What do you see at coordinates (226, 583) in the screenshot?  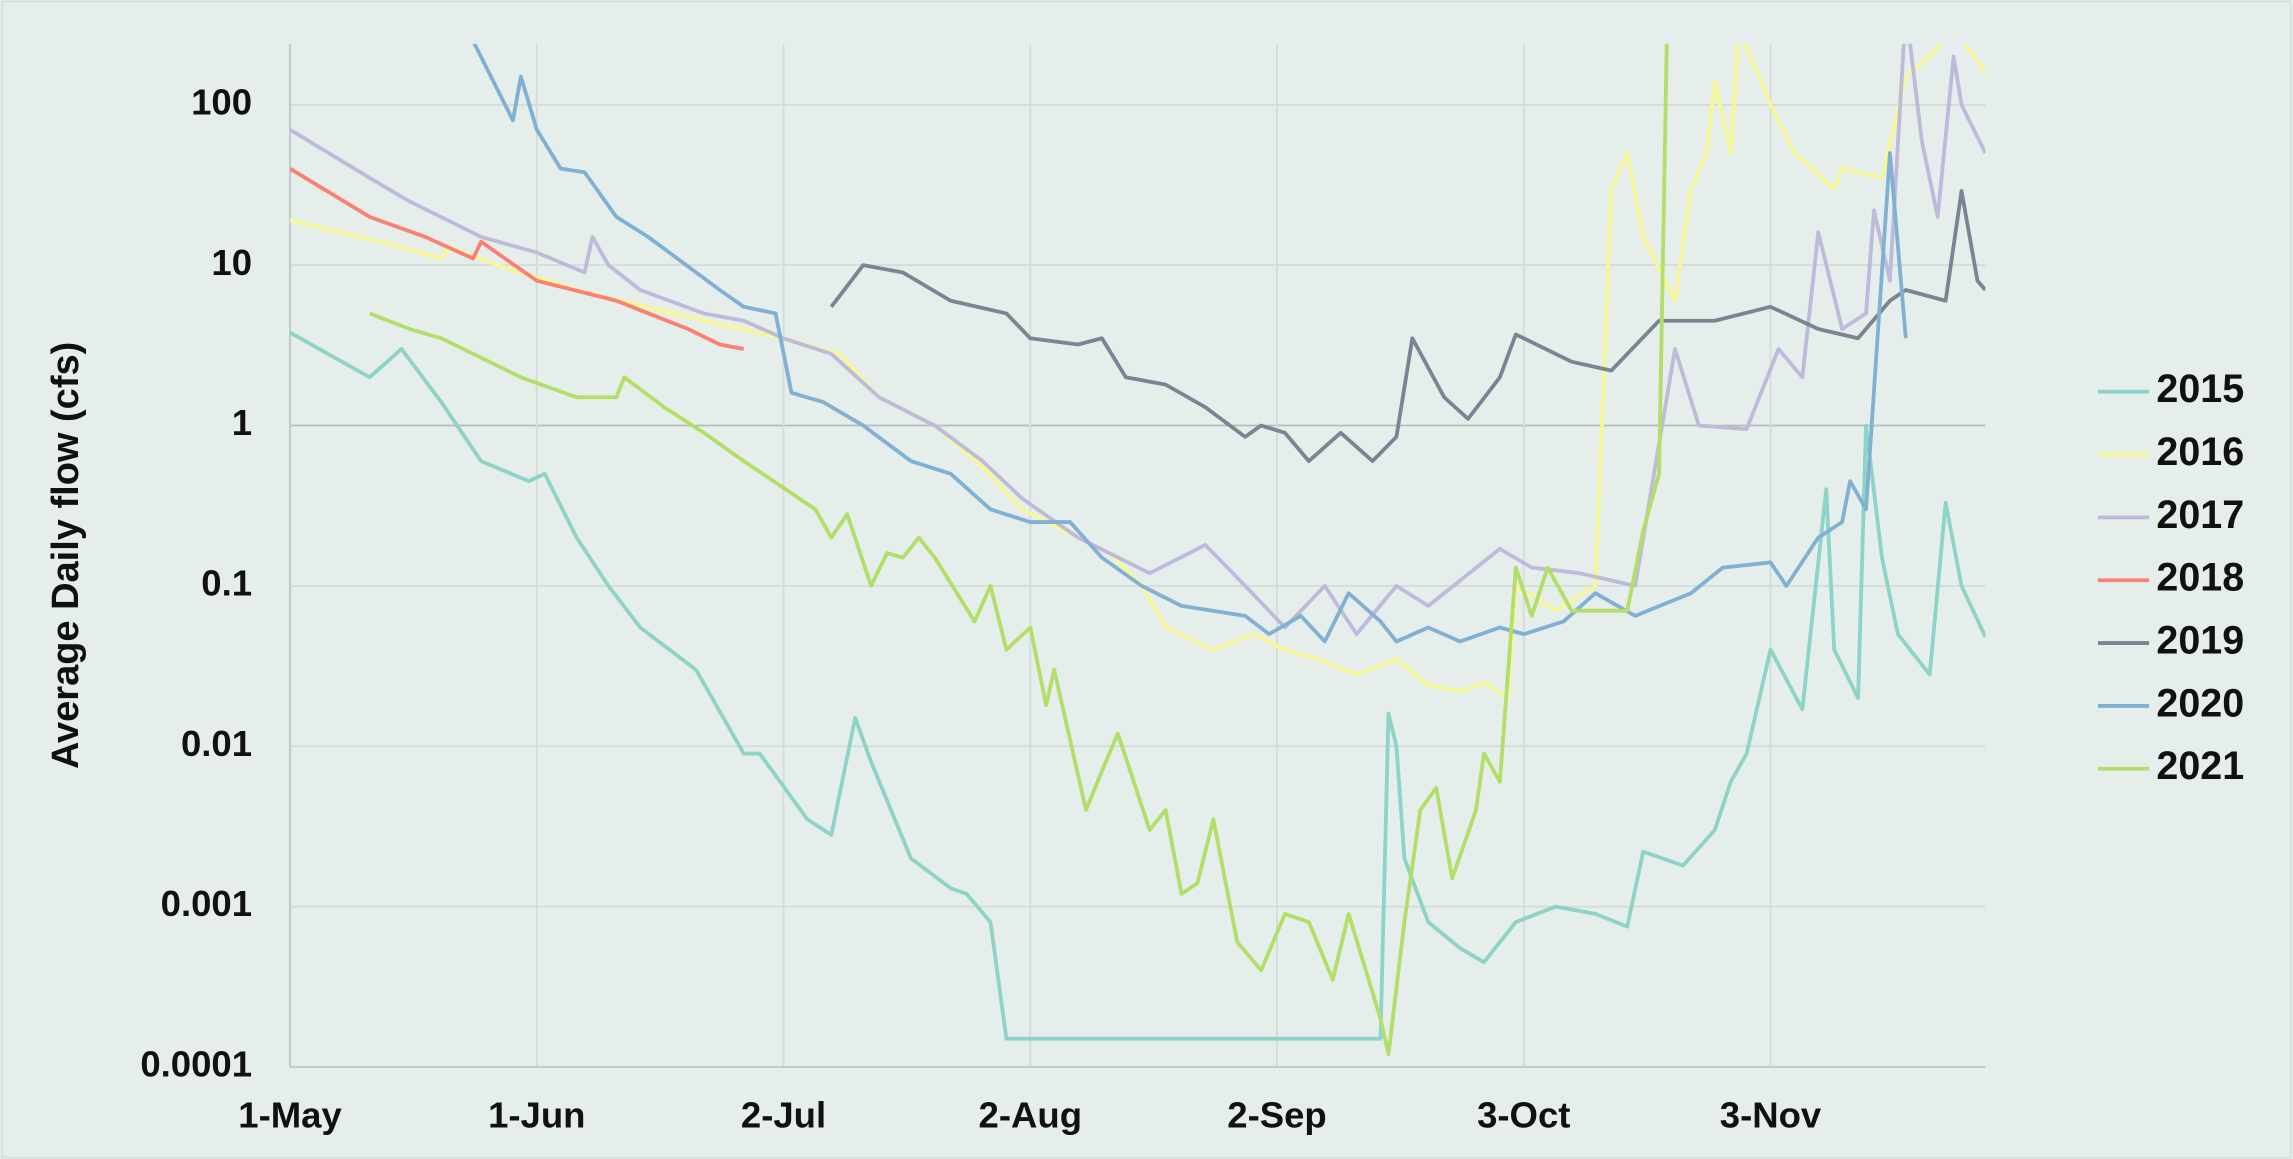 I see `y-tick-label: 0.1` at bounding box center [226, 583].